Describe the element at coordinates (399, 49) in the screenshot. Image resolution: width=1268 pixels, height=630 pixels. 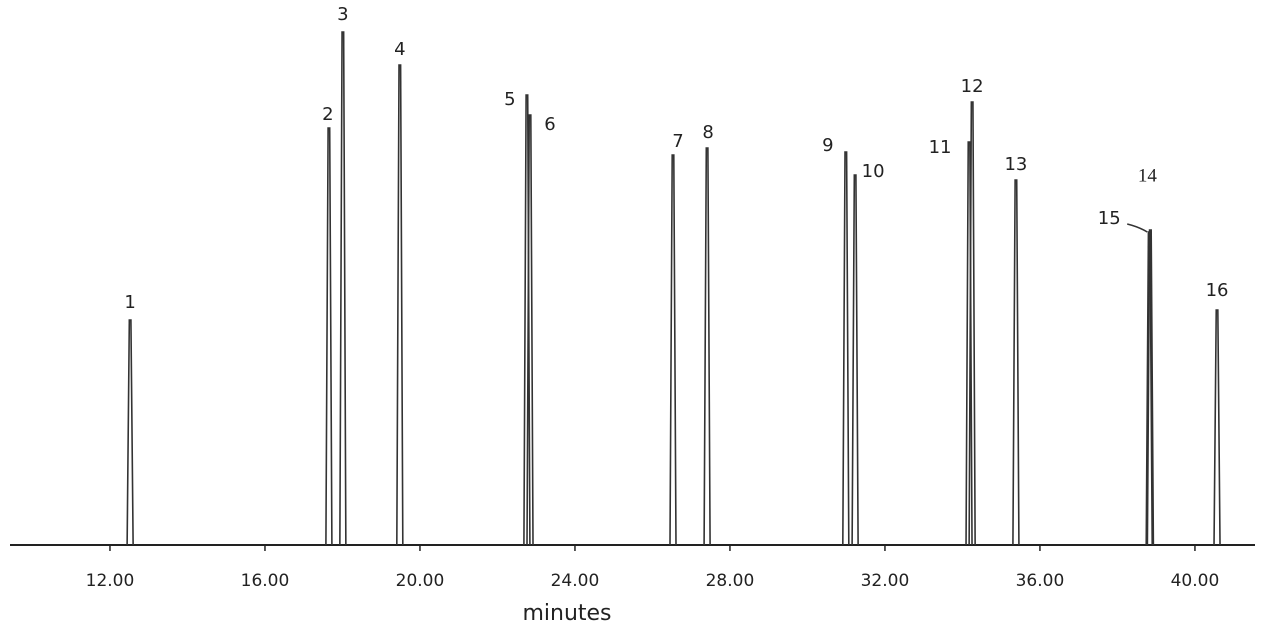
I see `peak-label: 4` at that location.